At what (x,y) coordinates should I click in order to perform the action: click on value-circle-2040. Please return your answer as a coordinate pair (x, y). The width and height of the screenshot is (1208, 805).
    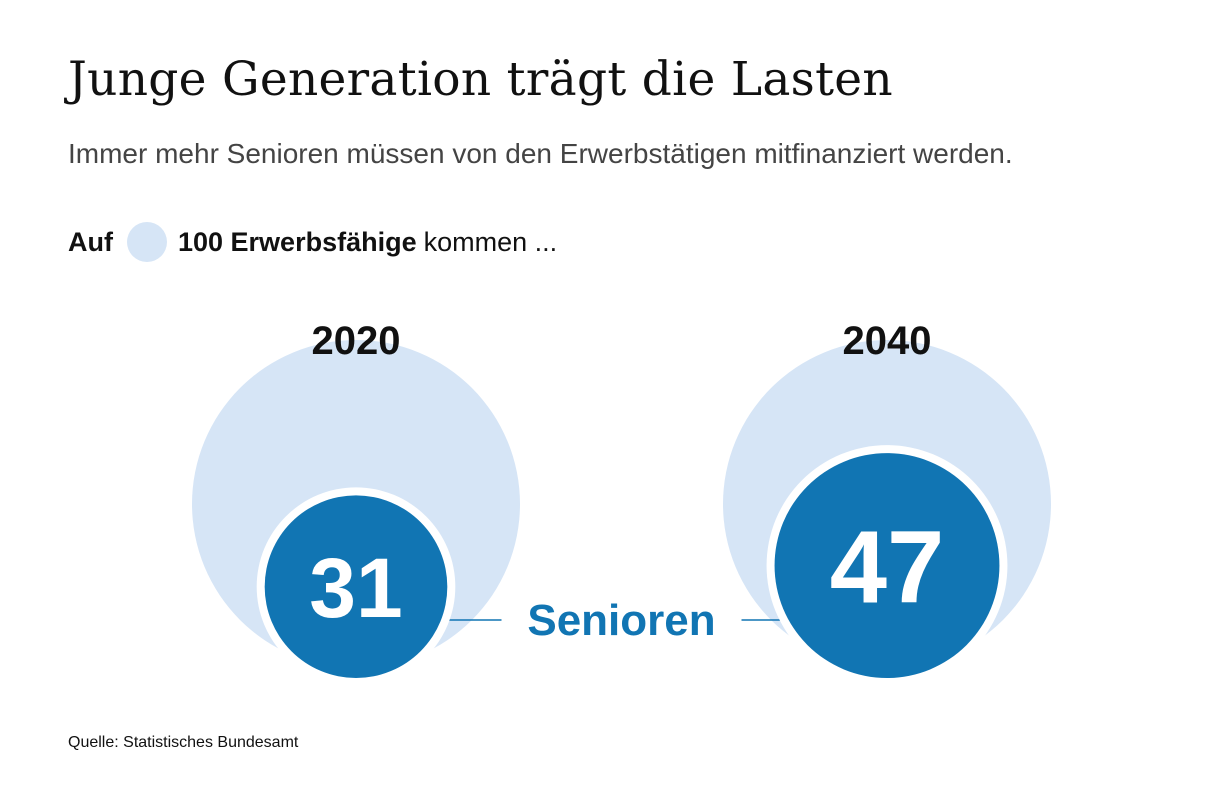
    Looking at the image, I should click on (887, 565).